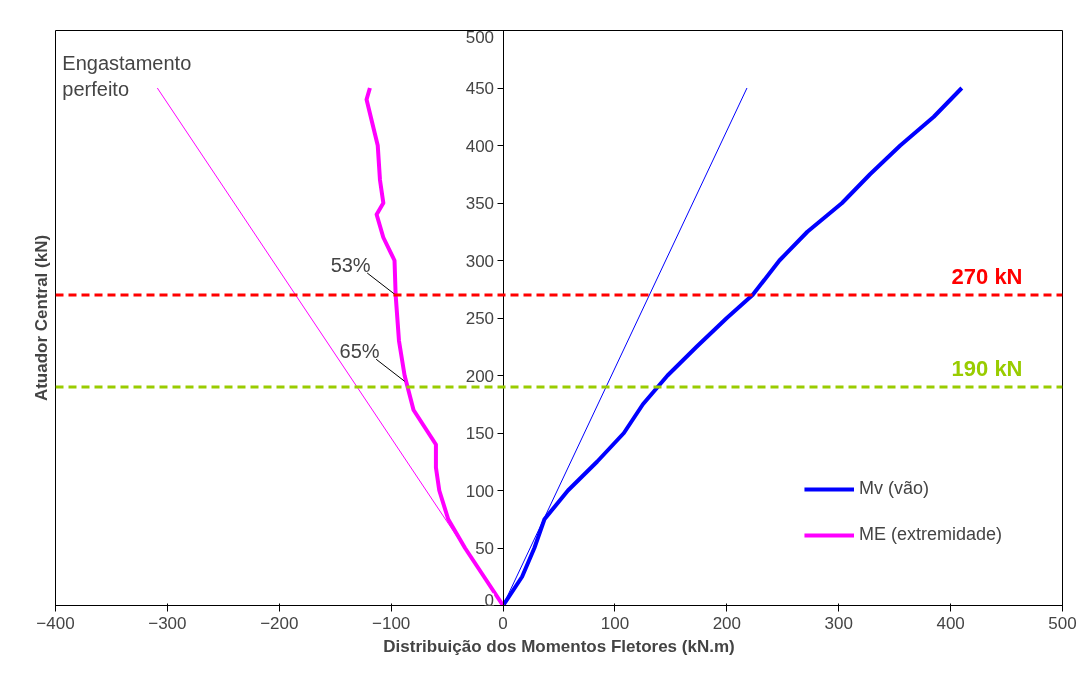 Image resolution: width=1082 pixels, height=675 pixels. What do you see at coordinates (893, 488) in the screenshot?
I see `legend-label: Mv (vão)` at bounding box center [893, 488].